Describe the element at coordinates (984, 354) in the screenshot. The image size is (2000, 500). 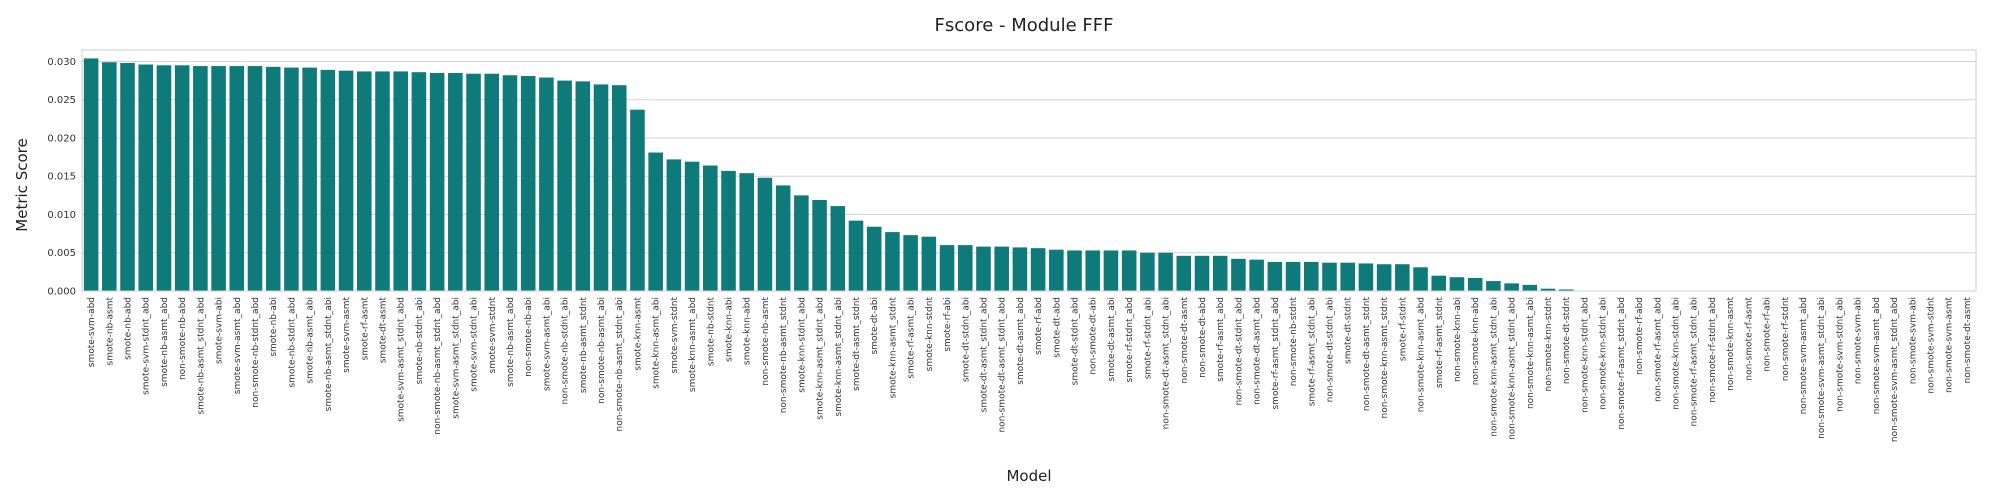
I see `x-tick-label: smote-dt-asmt_stdnt_abd` at that location.